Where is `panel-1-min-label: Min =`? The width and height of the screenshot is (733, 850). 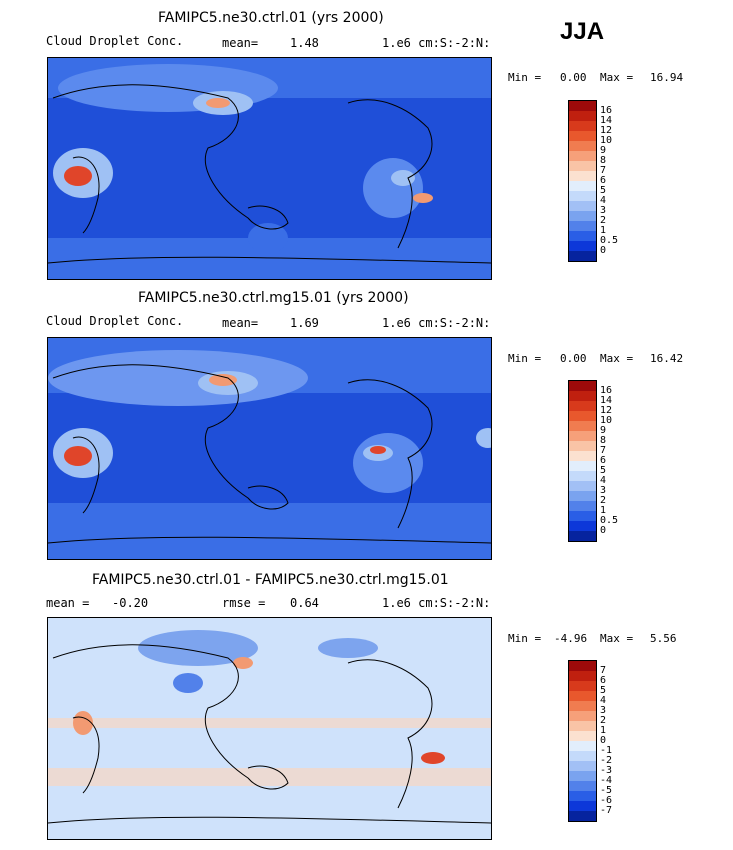 panel-1-min-label: Min = is located at coordinates (525, 77).